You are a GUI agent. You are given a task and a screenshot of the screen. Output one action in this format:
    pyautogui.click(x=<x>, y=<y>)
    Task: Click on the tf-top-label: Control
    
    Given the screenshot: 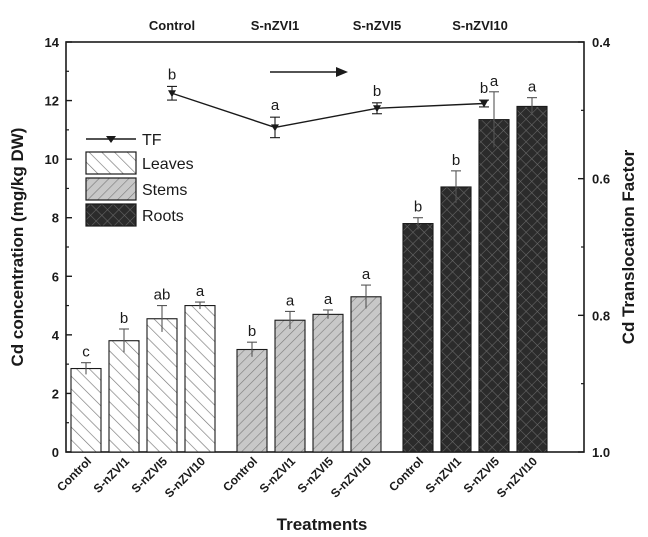 What is the action you would take?
    pyautogui.click(x=172, y=25)
    